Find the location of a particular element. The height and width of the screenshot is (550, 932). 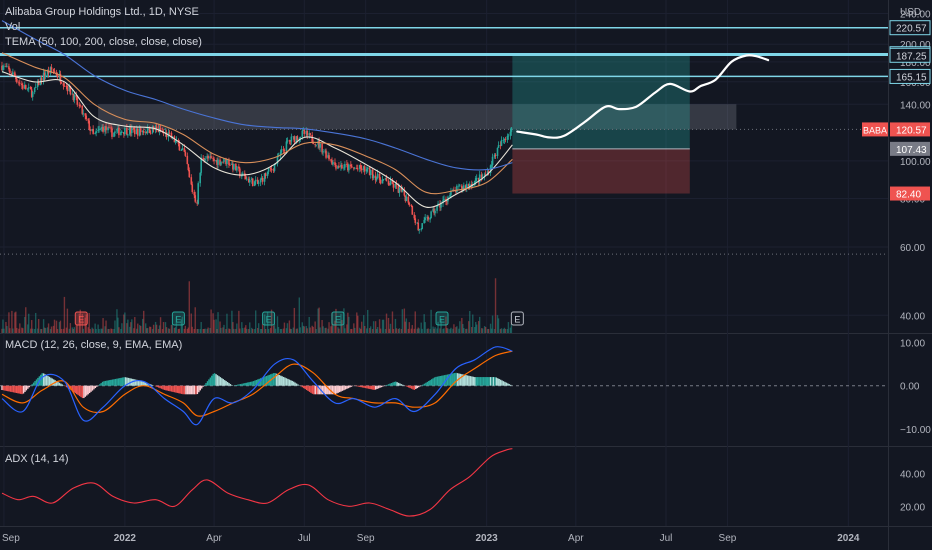

price-tick-60: 60.00 is located at coordinates (912, 248).